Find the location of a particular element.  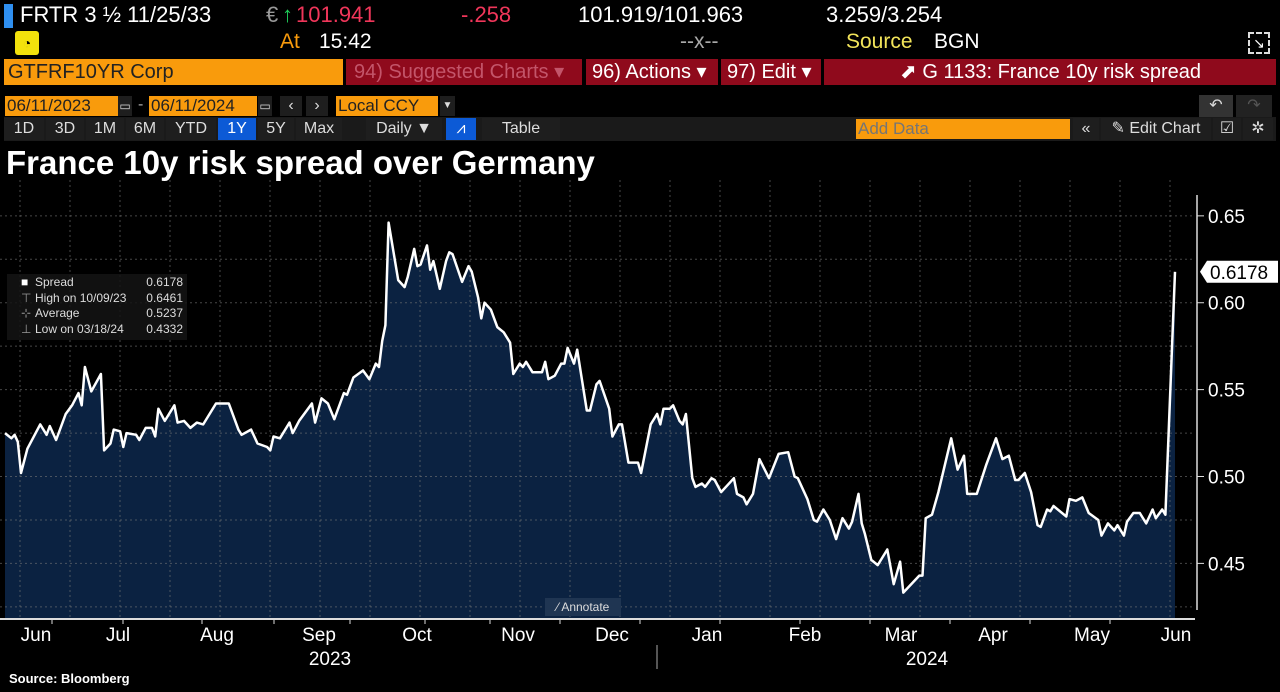

period-buttons: 1D 3D 1M 6M YTD 1Y 5Y Max is located at coordinates (173, 129).